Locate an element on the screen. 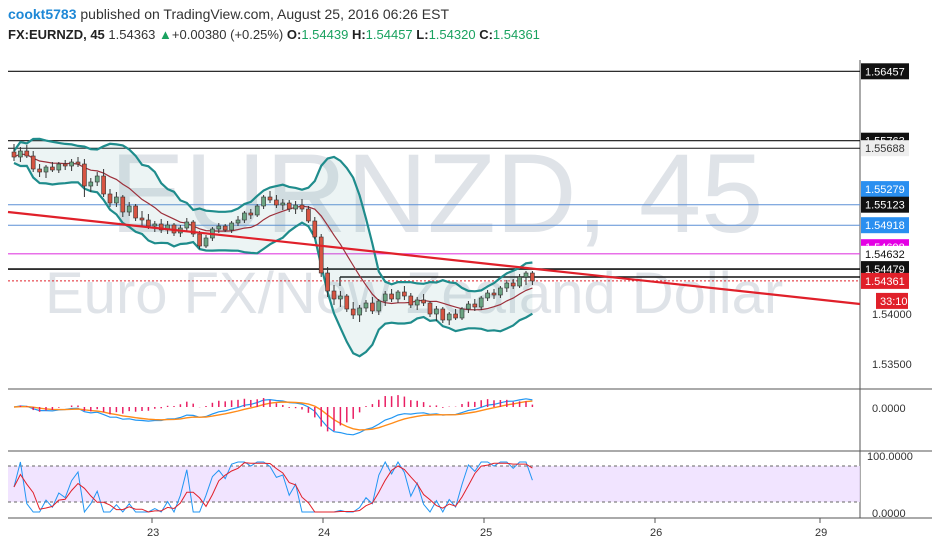  price-label-9: 1.54361 is located at coordinates (885, 282).